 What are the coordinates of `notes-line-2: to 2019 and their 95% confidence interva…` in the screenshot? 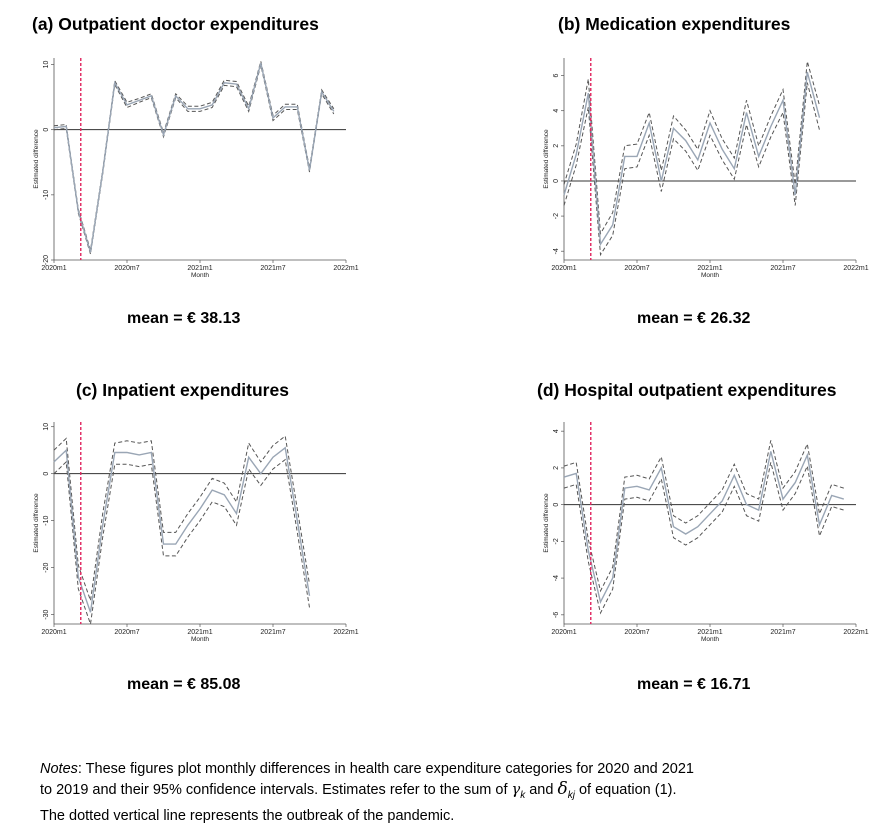 It's located at (455, 792).